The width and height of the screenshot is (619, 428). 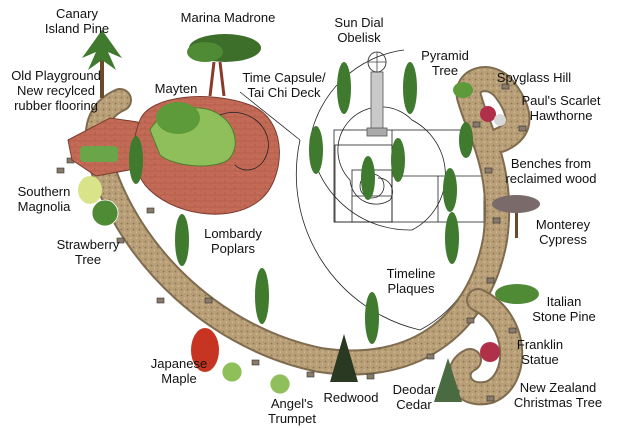 What do you see at coordinates (540, 352) in the screenshot?
I see `label-franklin-statue: Franklin Statue` at bounding box center [540, 352].